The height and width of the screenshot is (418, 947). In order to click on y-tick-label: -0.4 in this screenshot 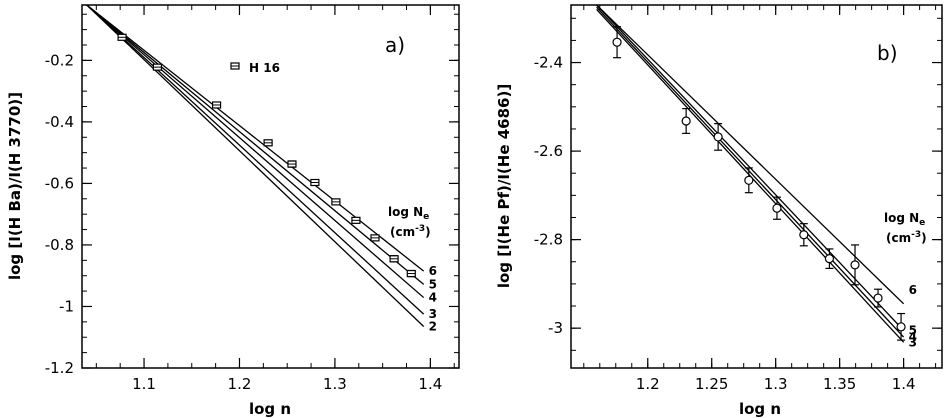, I will do `click(59, 122)`.